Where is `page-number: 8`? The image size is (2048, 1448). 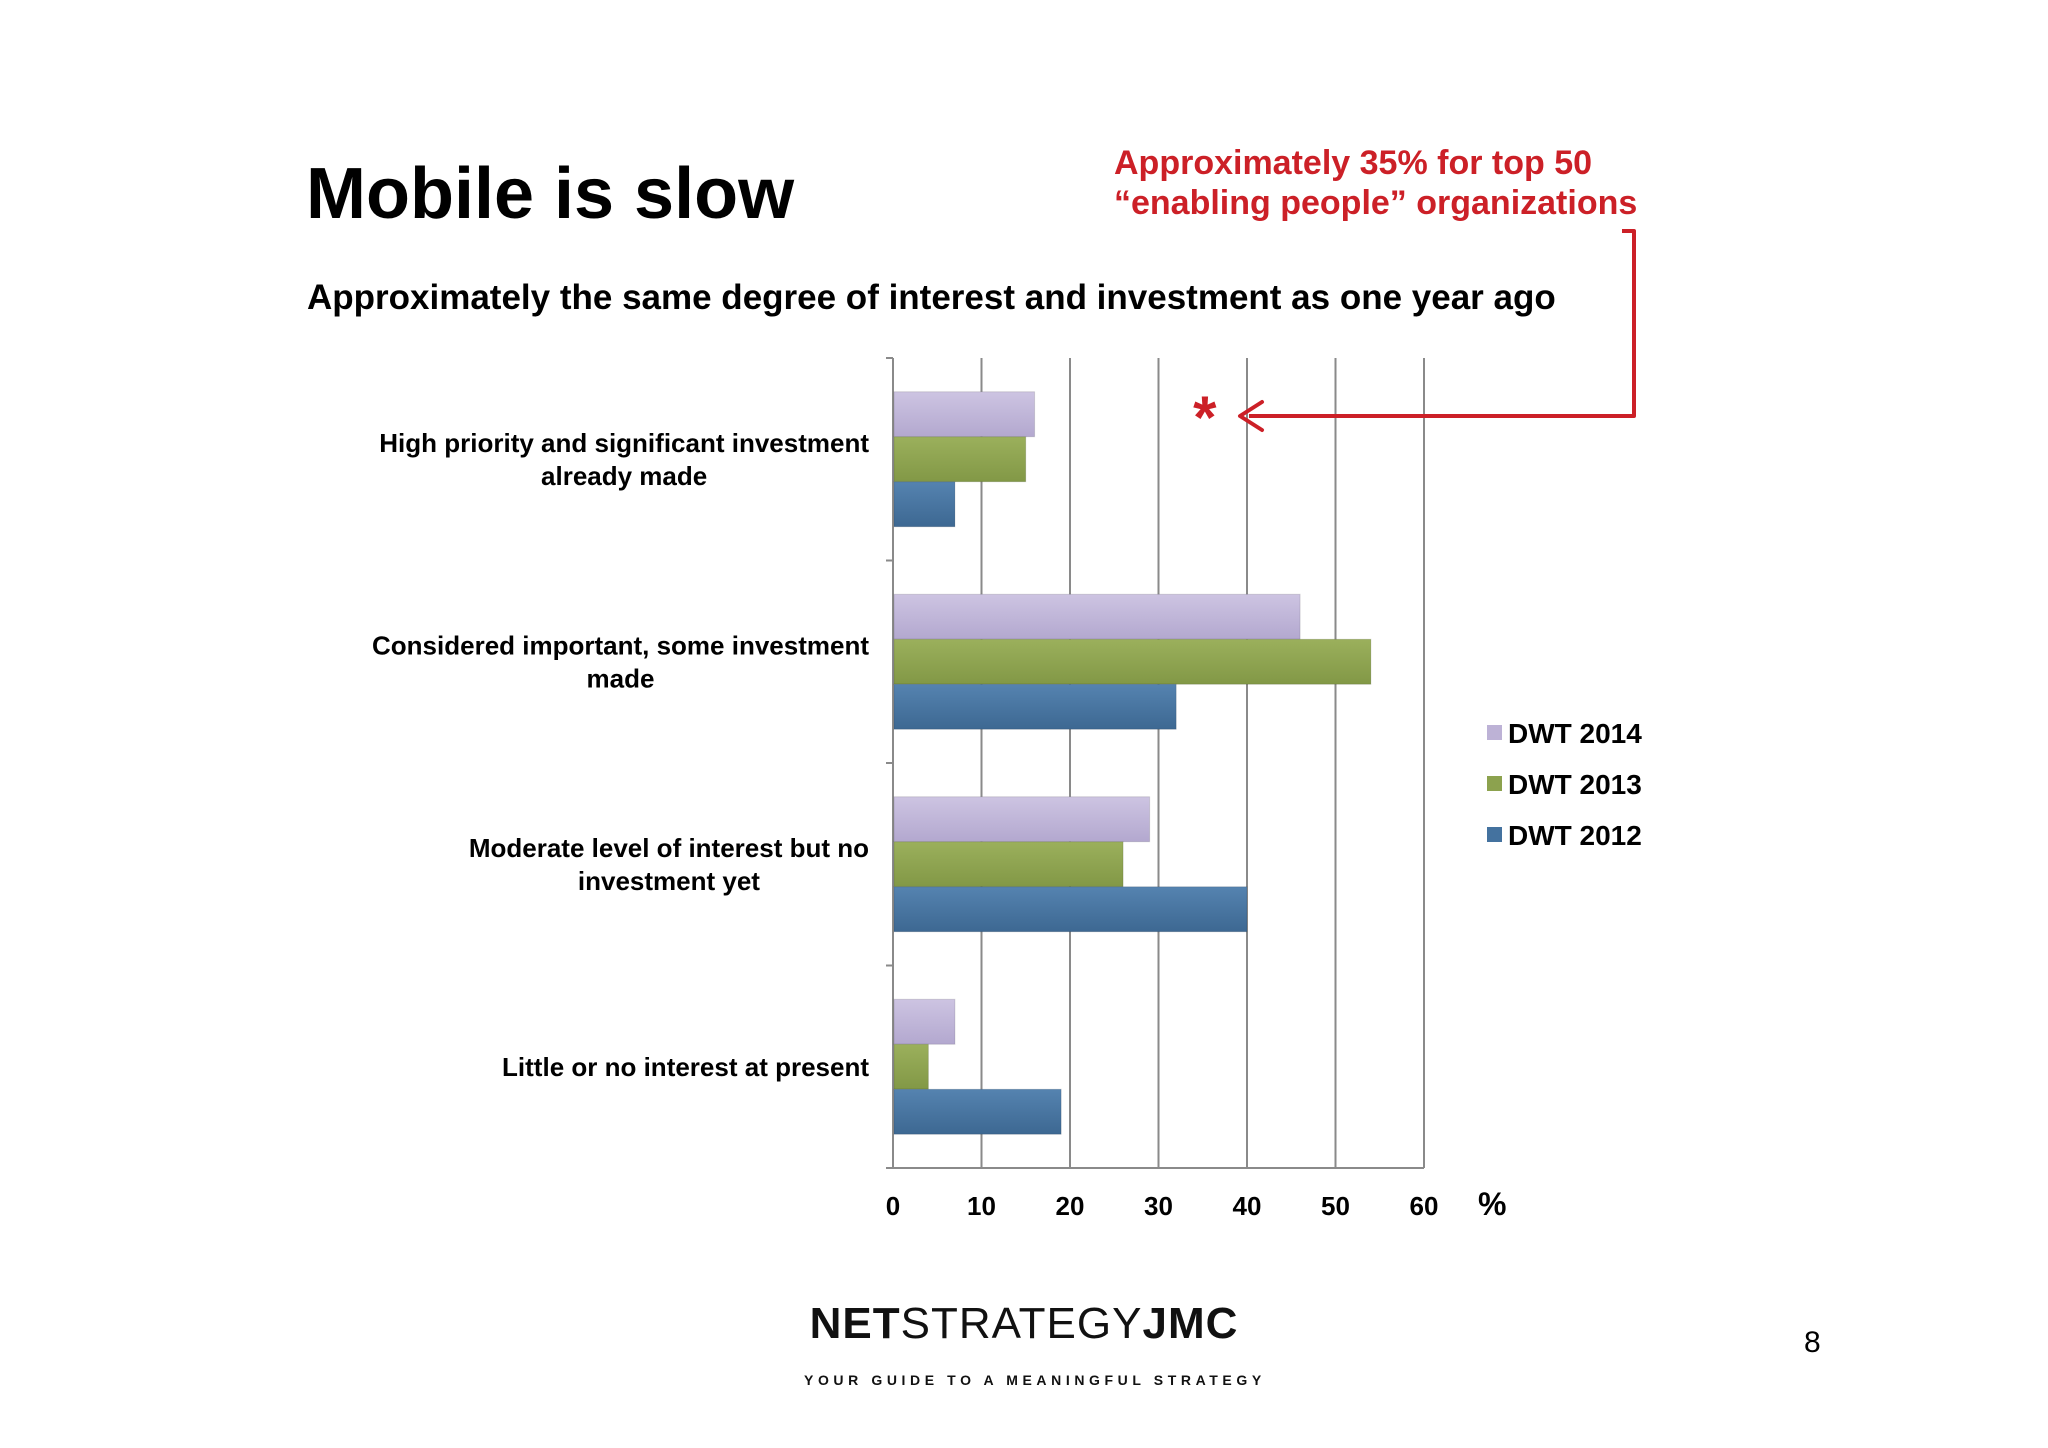 page-number: 8 is located at coordinates (1812, 1342).